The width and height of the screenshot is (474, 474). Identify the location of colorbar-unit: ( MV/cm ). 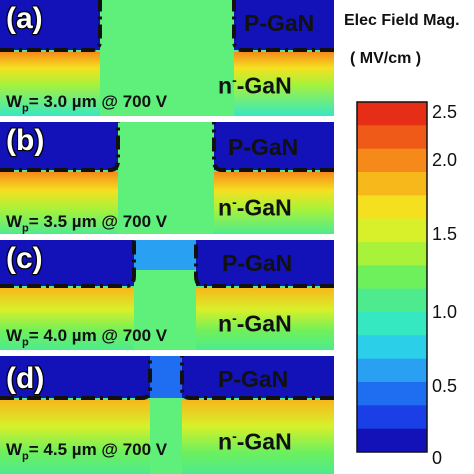
(386, 58).